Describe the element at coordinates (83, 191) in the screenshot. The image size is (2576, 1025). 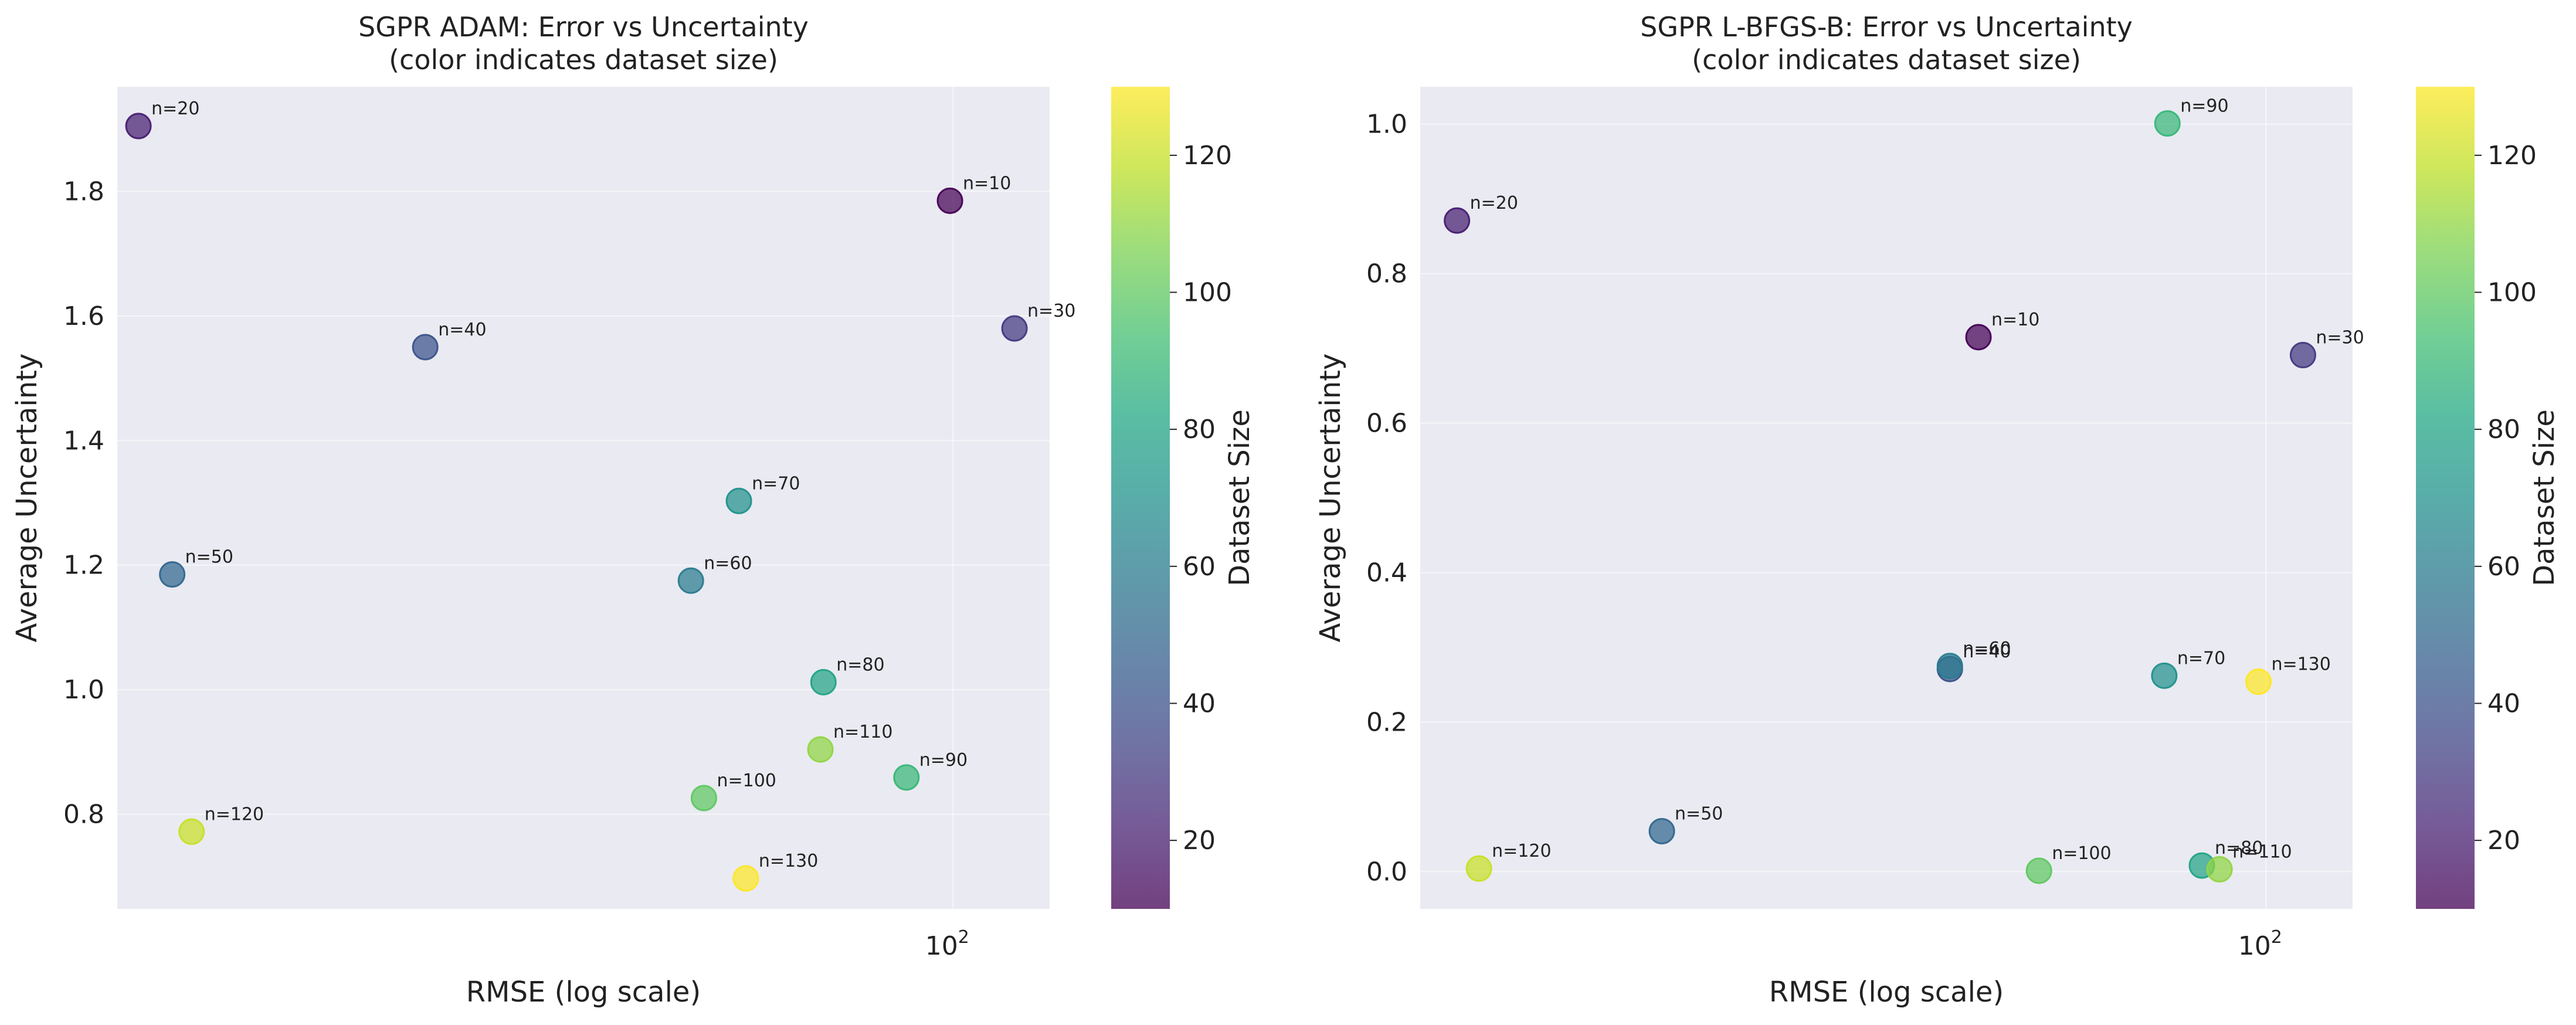
I see `y-tick-label: 1.8` at that location.